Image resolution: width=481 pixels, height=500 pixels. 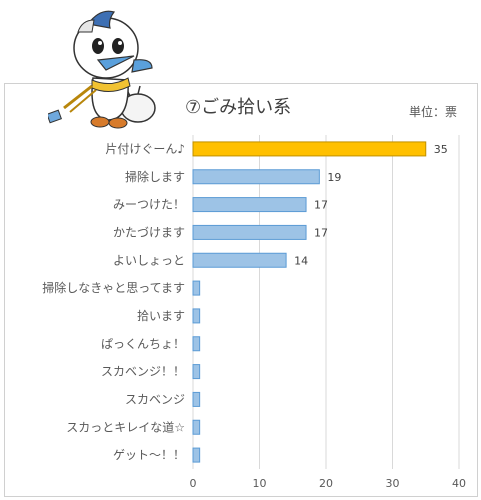 I want to click on category-label: みーつけた！, so click(x=149, y=205).